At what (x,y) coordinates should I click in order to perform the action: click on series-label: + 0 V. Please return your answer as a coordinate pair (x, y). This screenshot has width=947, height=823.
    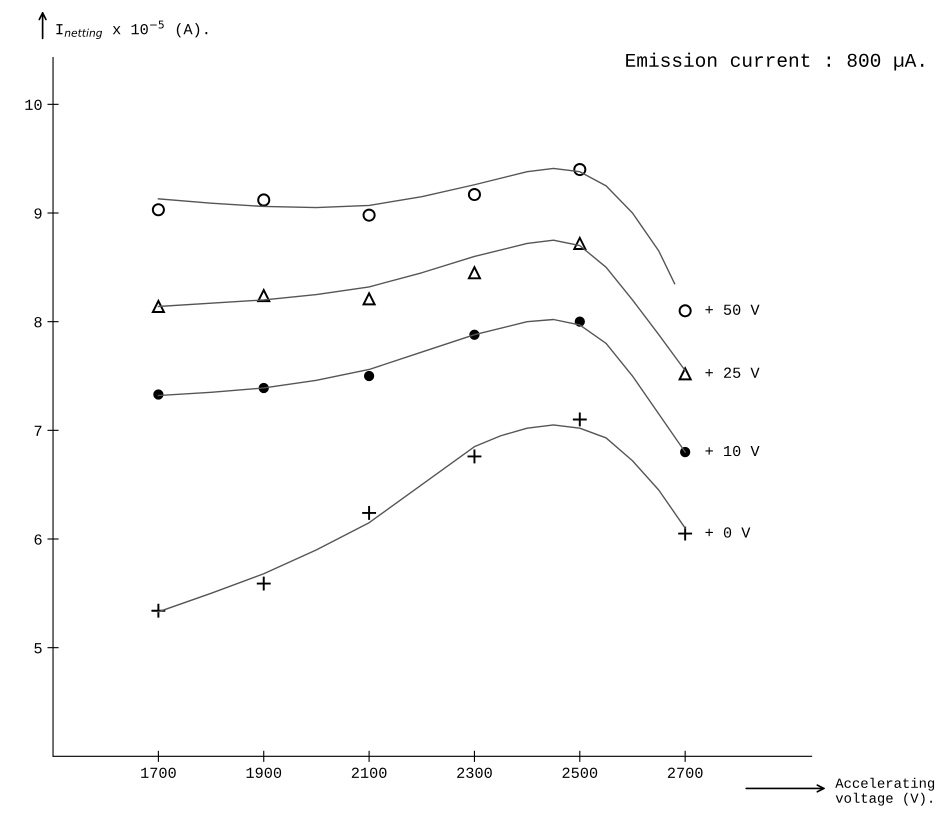
    Looking at the image, I should click on (727, 532).